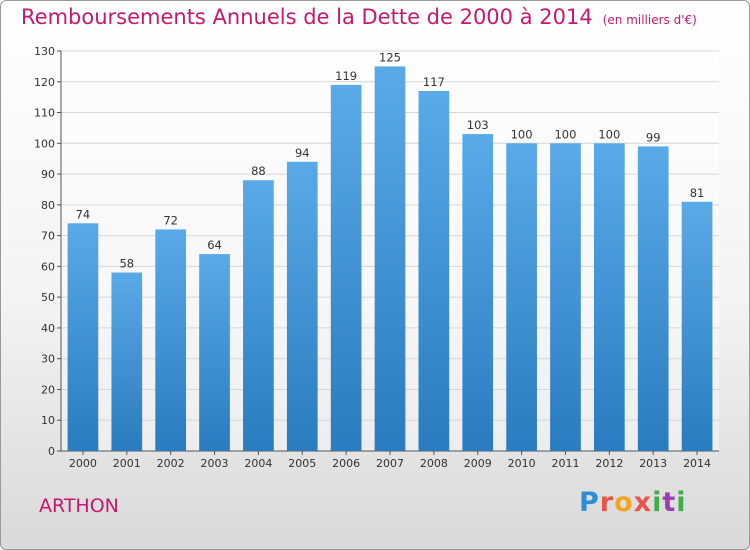 The height and width of the screenshot is (550, 750). What do you see at coordinates (522, 134) in the screenshot?
I see `value-label-2010: 100` at bounding box center [522, 134].